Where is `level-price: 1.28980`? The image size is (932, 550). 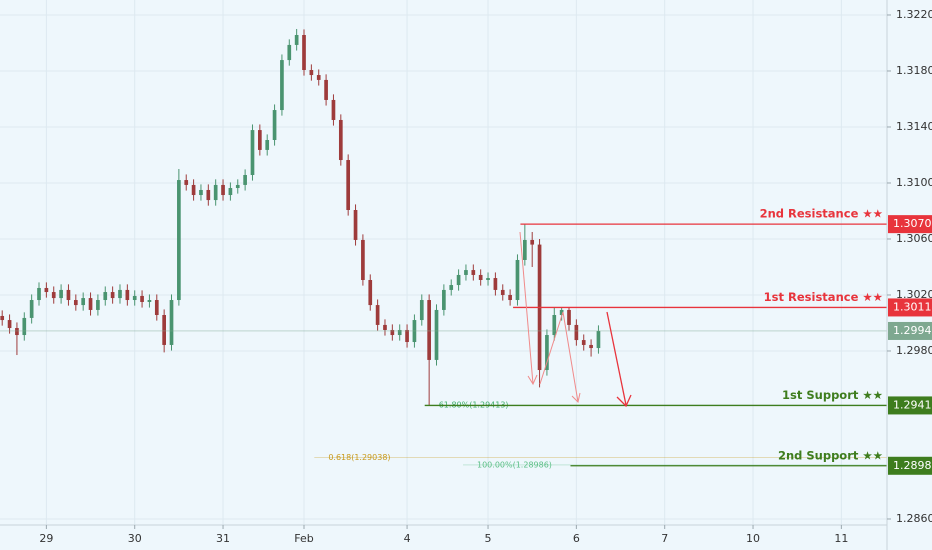 level-price: 1.28980 is located at coordinates (912, 465).